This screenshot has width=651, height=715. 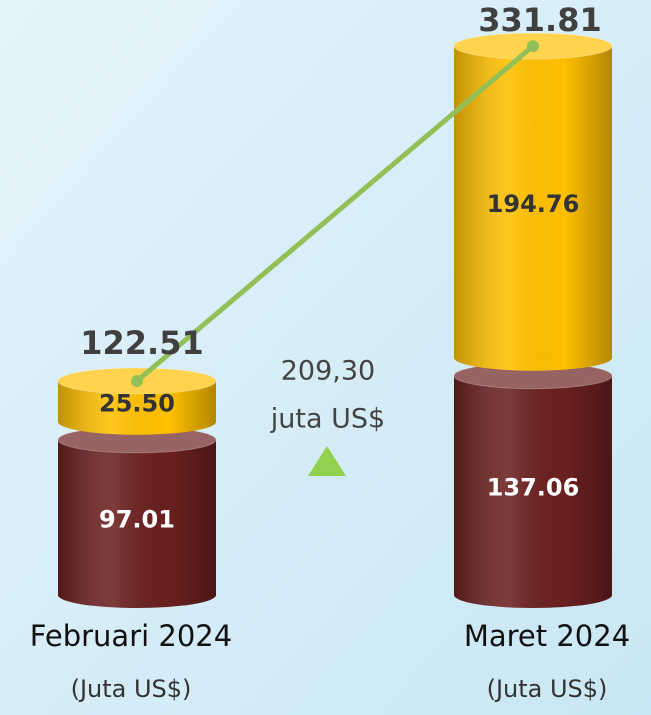 I want to click on annotation: juta US$, so click(x=327, y=419).